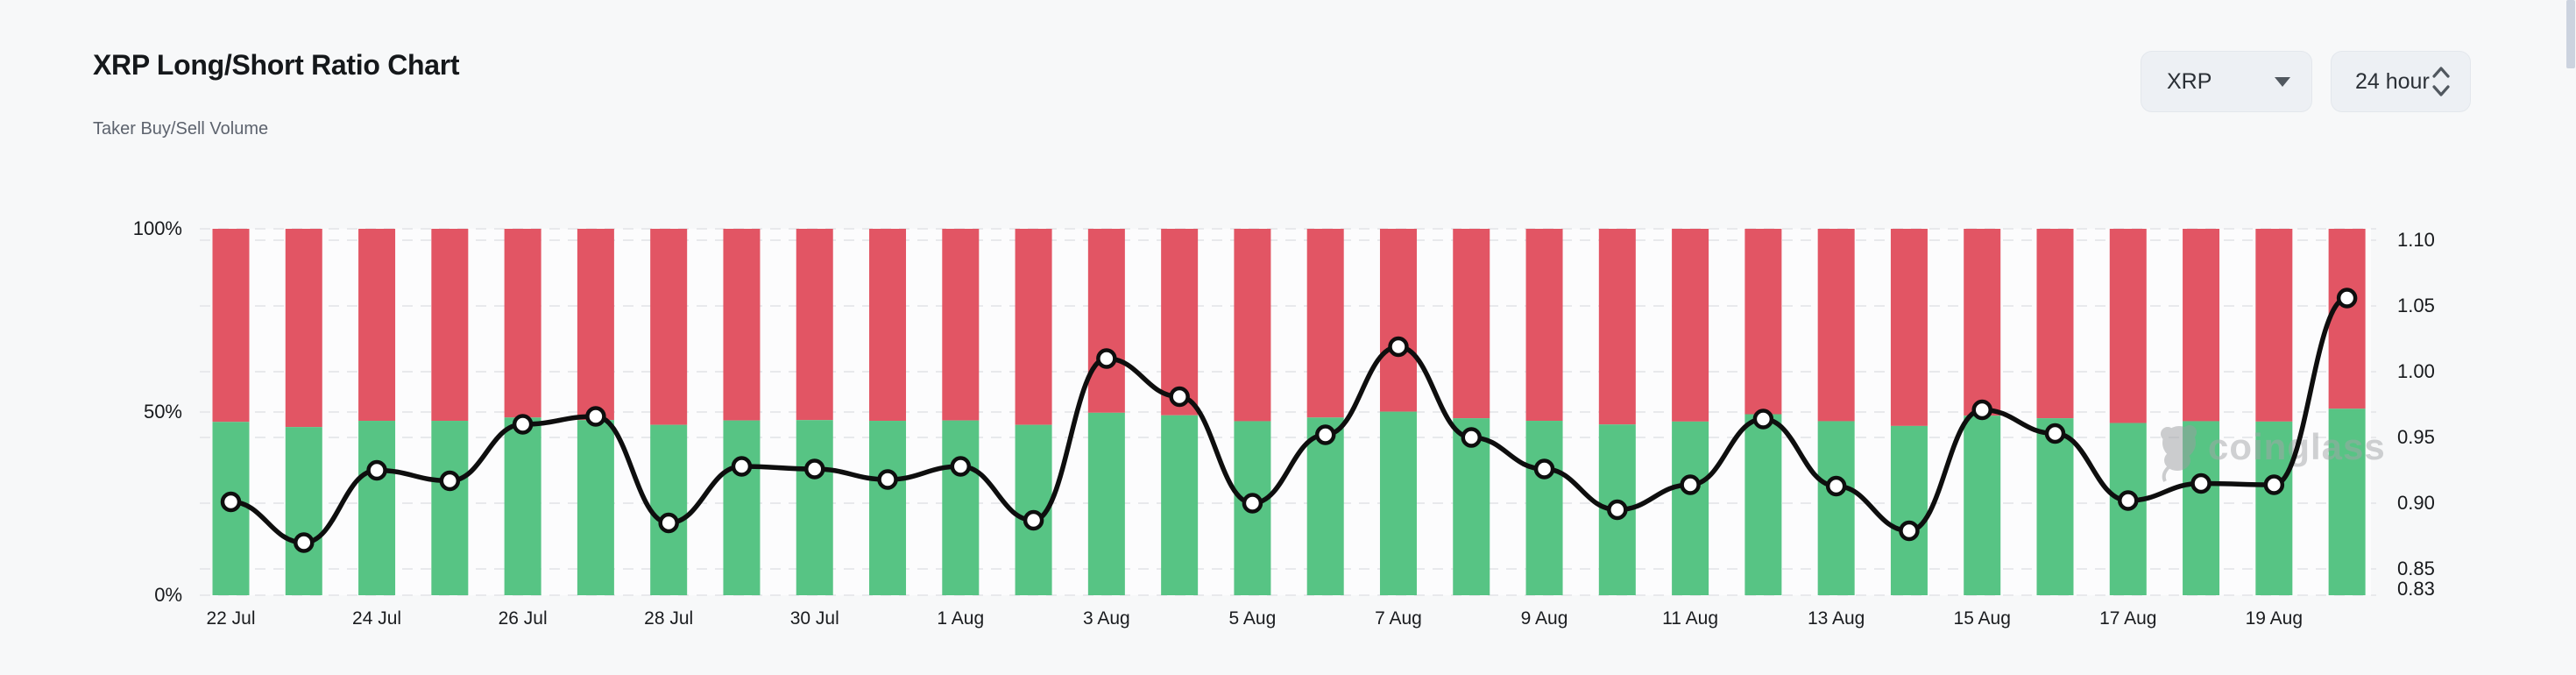 The height and width of the screenshot is (675, 2576). Describe the element at coordinates (230, 619) in the screenshot. I see `x-axis-tick: 22 Jul` at that location.